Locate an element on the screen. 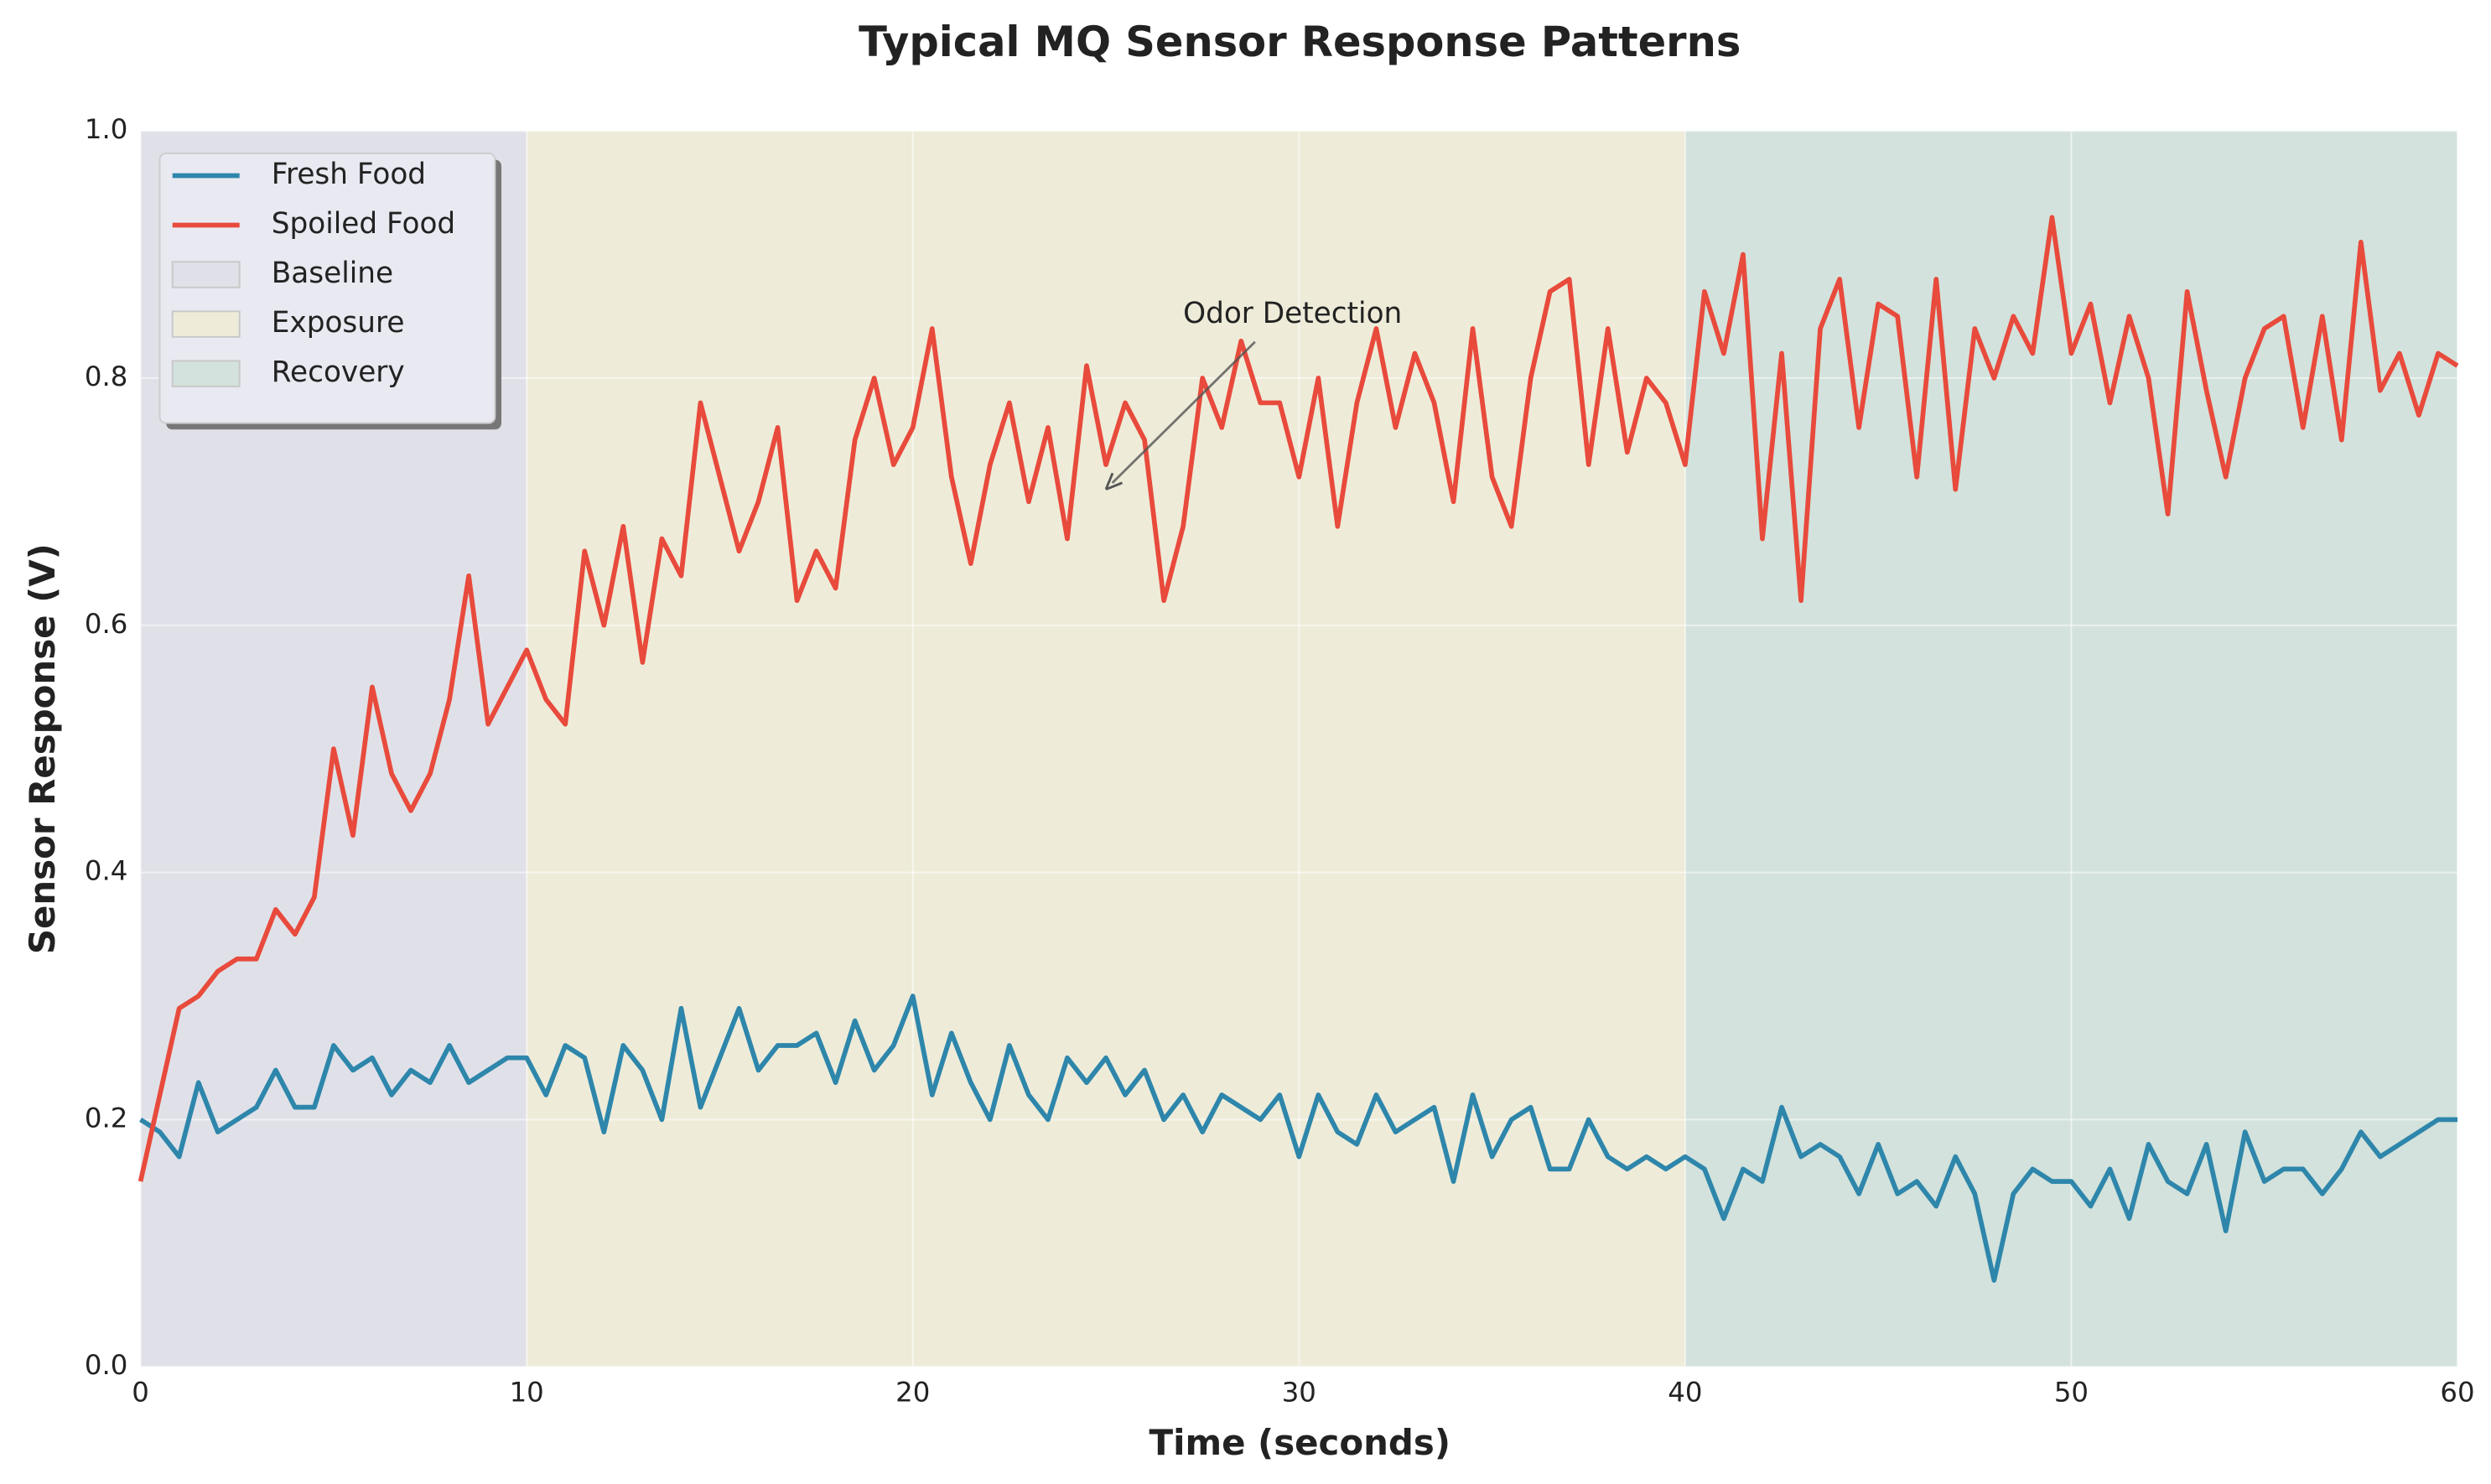 Image resolution: width=2491 pixels, height=1484 pixels. annotation: Odor Detection is located at coordinates (1292, 313).